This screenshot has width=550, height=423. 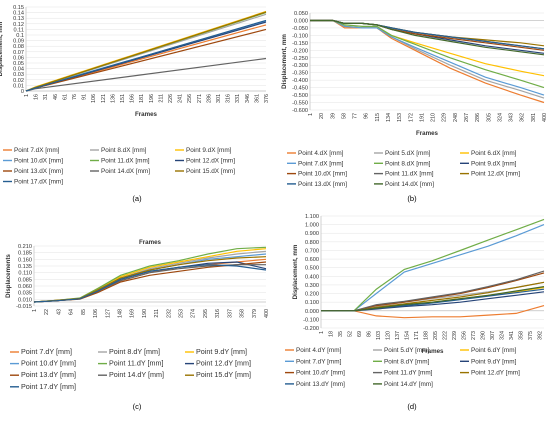 What do you see at coordinates (108, 313) in the screenshot?
I see `x-tick-label: 127` at bounding box center [108, 313].